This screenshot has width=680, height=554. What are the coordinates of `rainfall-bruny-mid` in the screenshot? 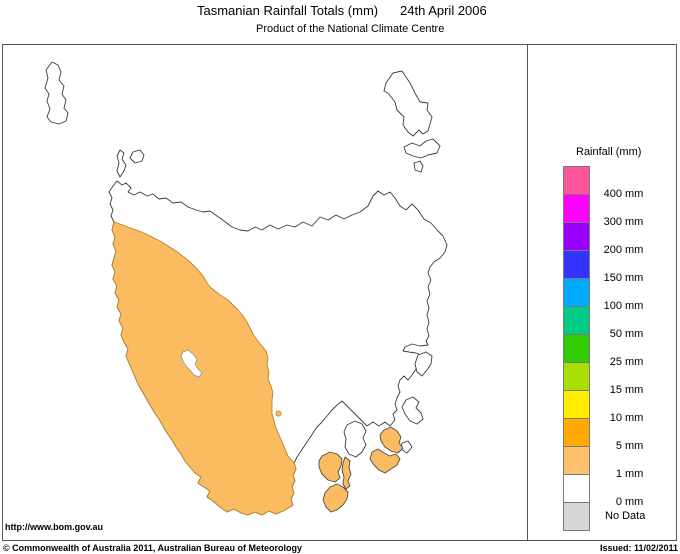 It's located at (330, 467).